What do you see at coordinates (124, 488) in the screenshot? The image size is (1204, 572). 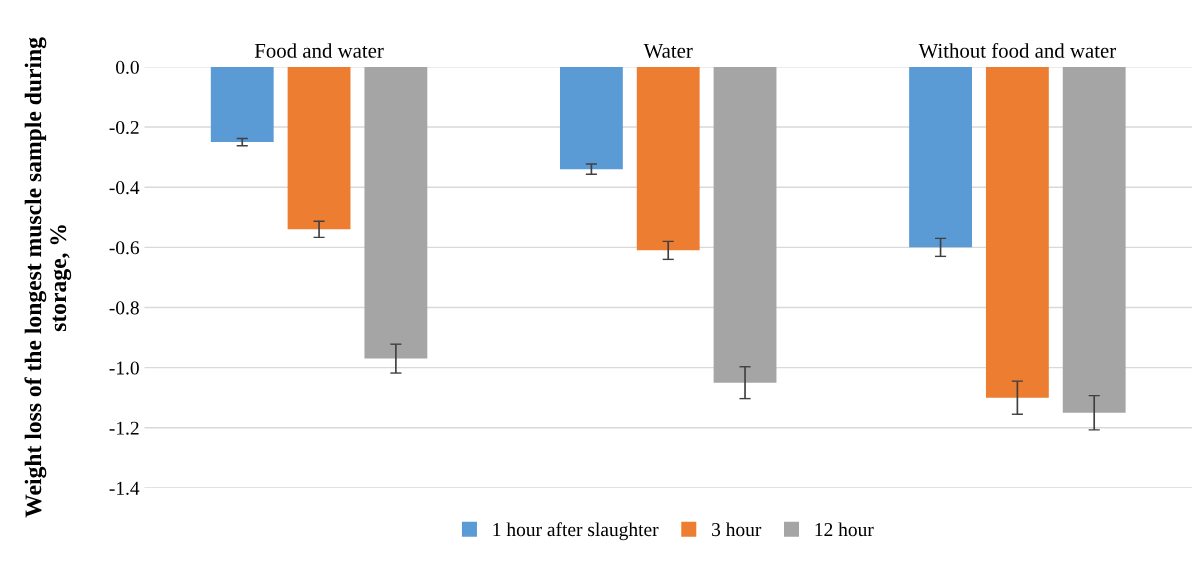 I see `y-tick-label: -1.4` at bounding box center [124, 488].